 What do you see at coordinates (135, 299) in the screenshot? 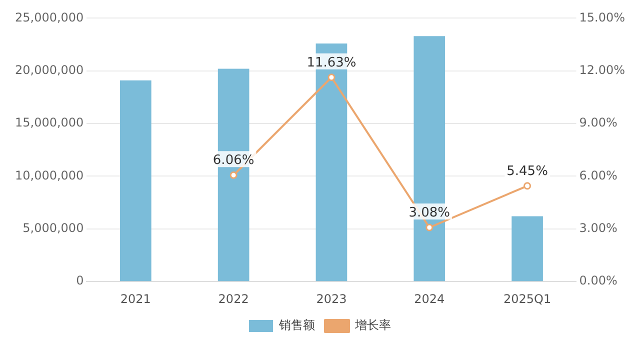
I see `x-tick-label: 2021` at bounding box center [135, 299].